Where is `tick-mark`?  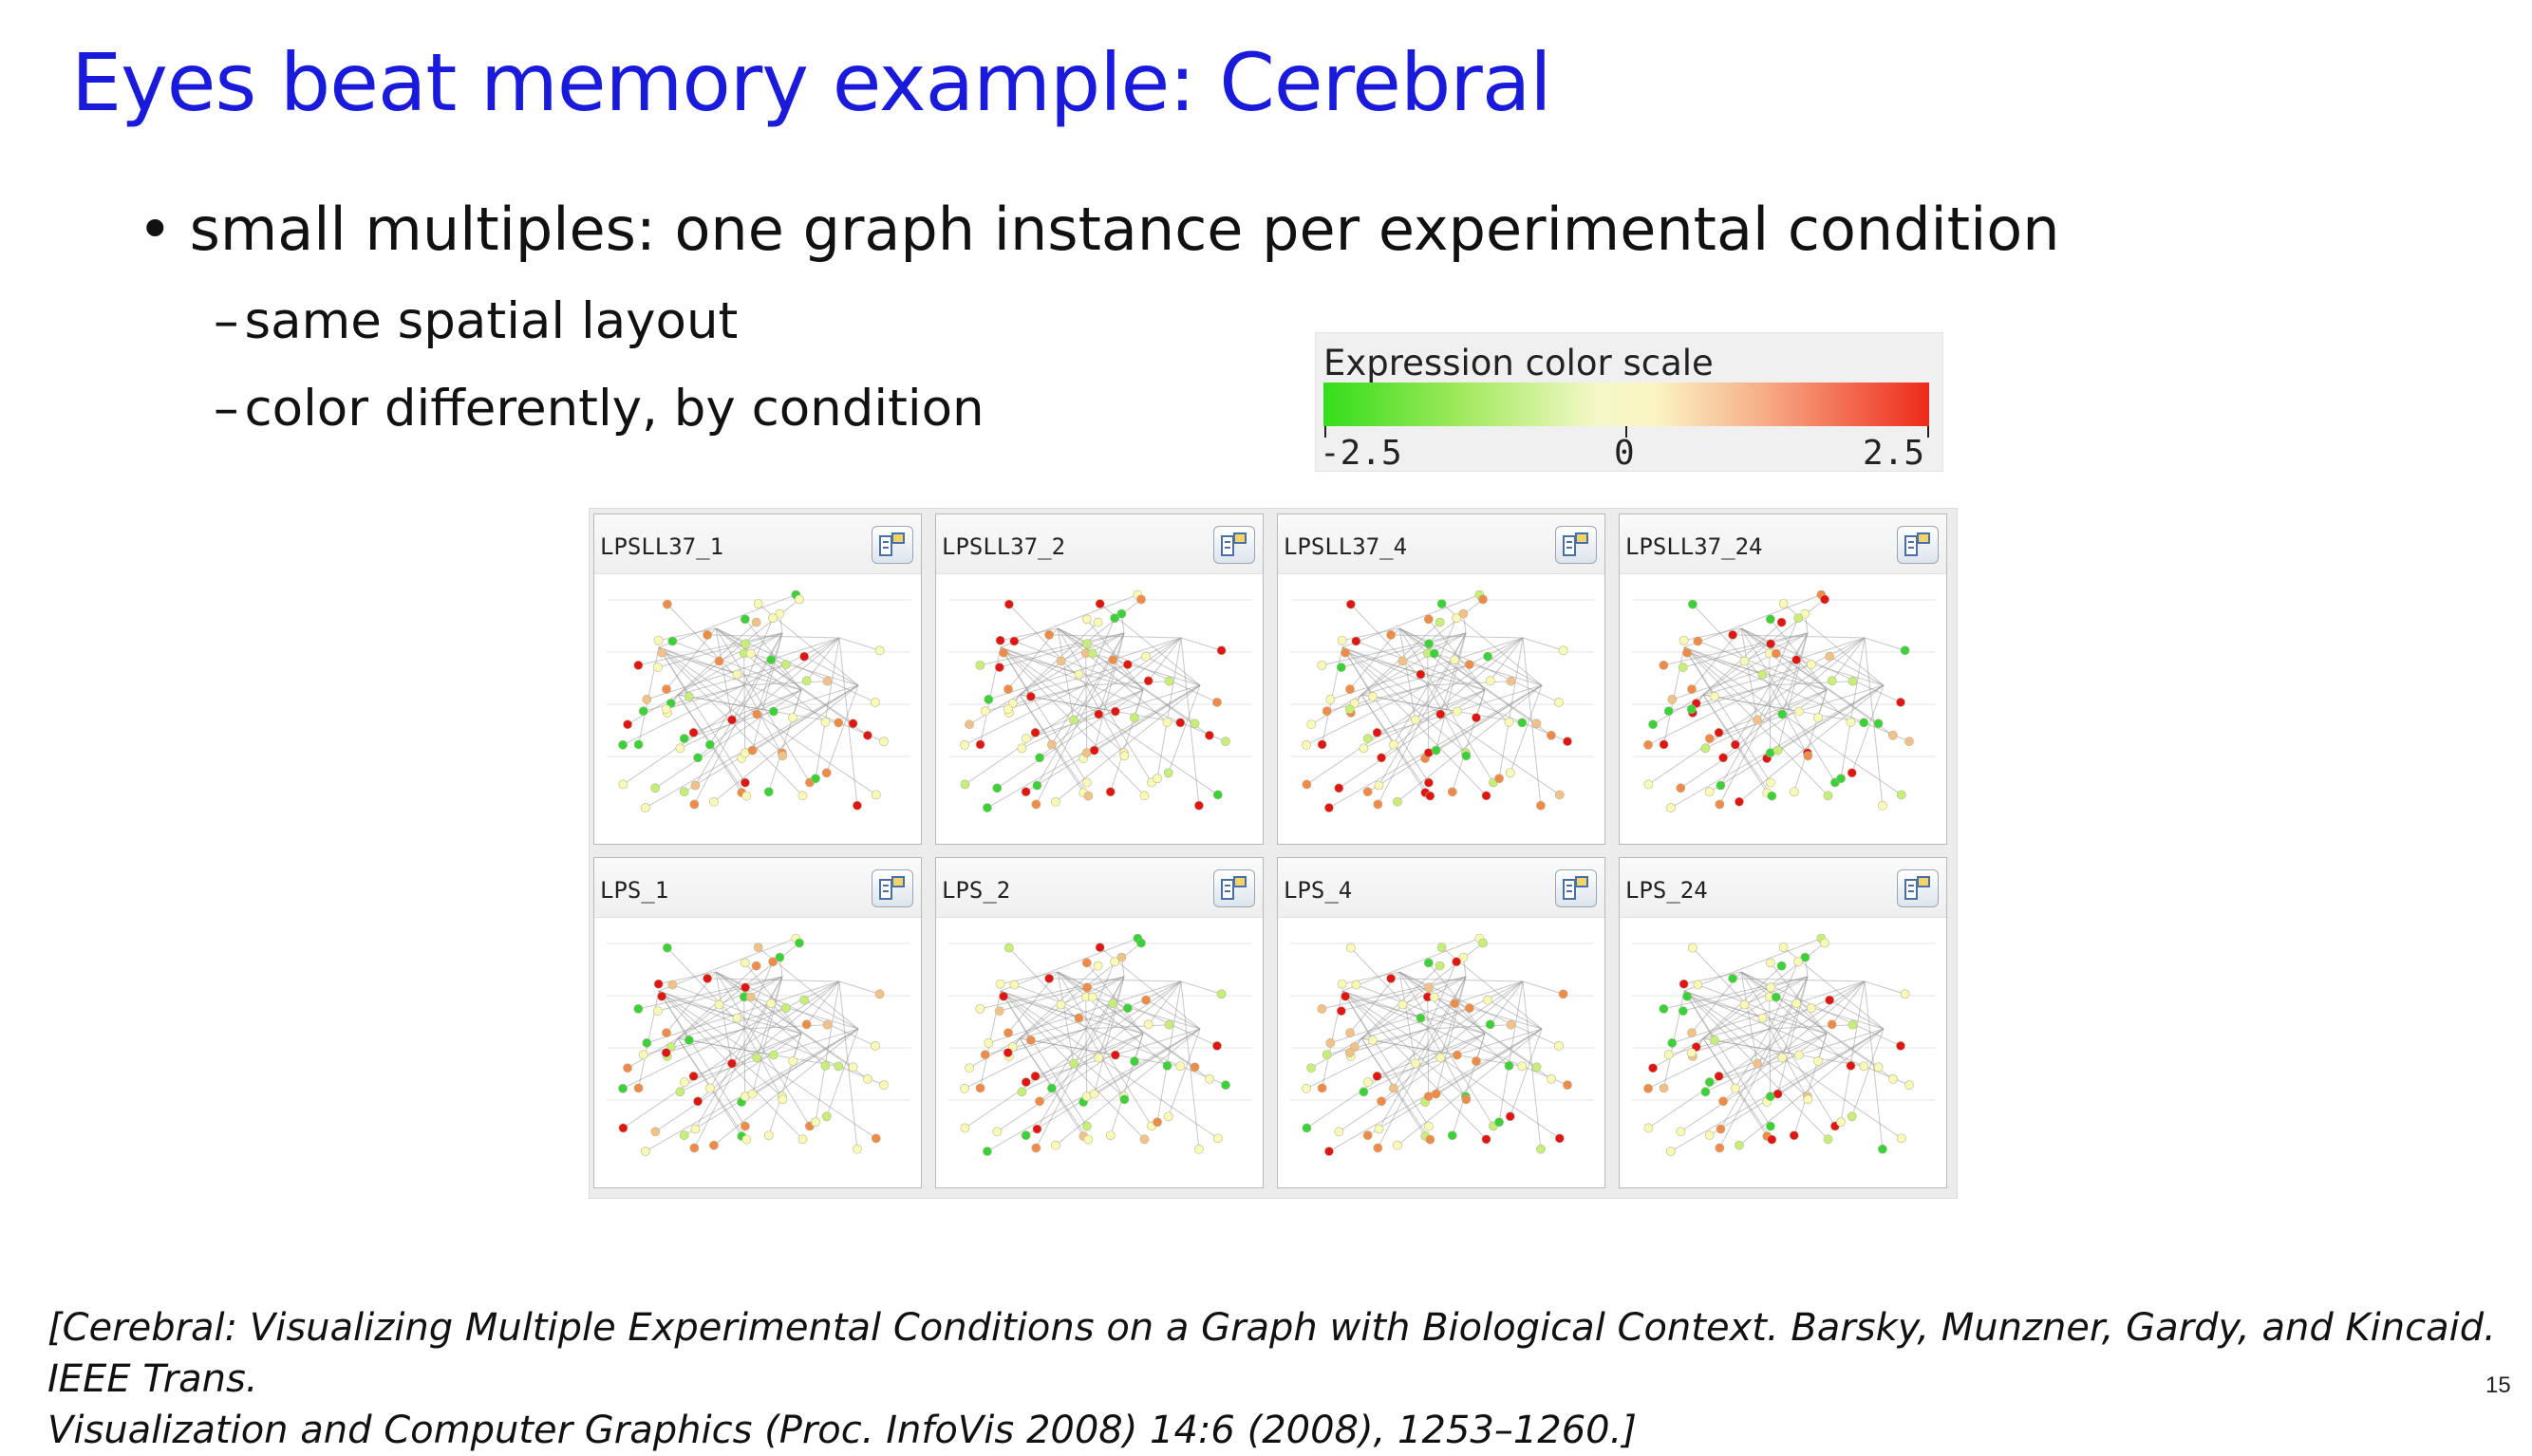 tick-mark is located at coordinates (1928, 432).